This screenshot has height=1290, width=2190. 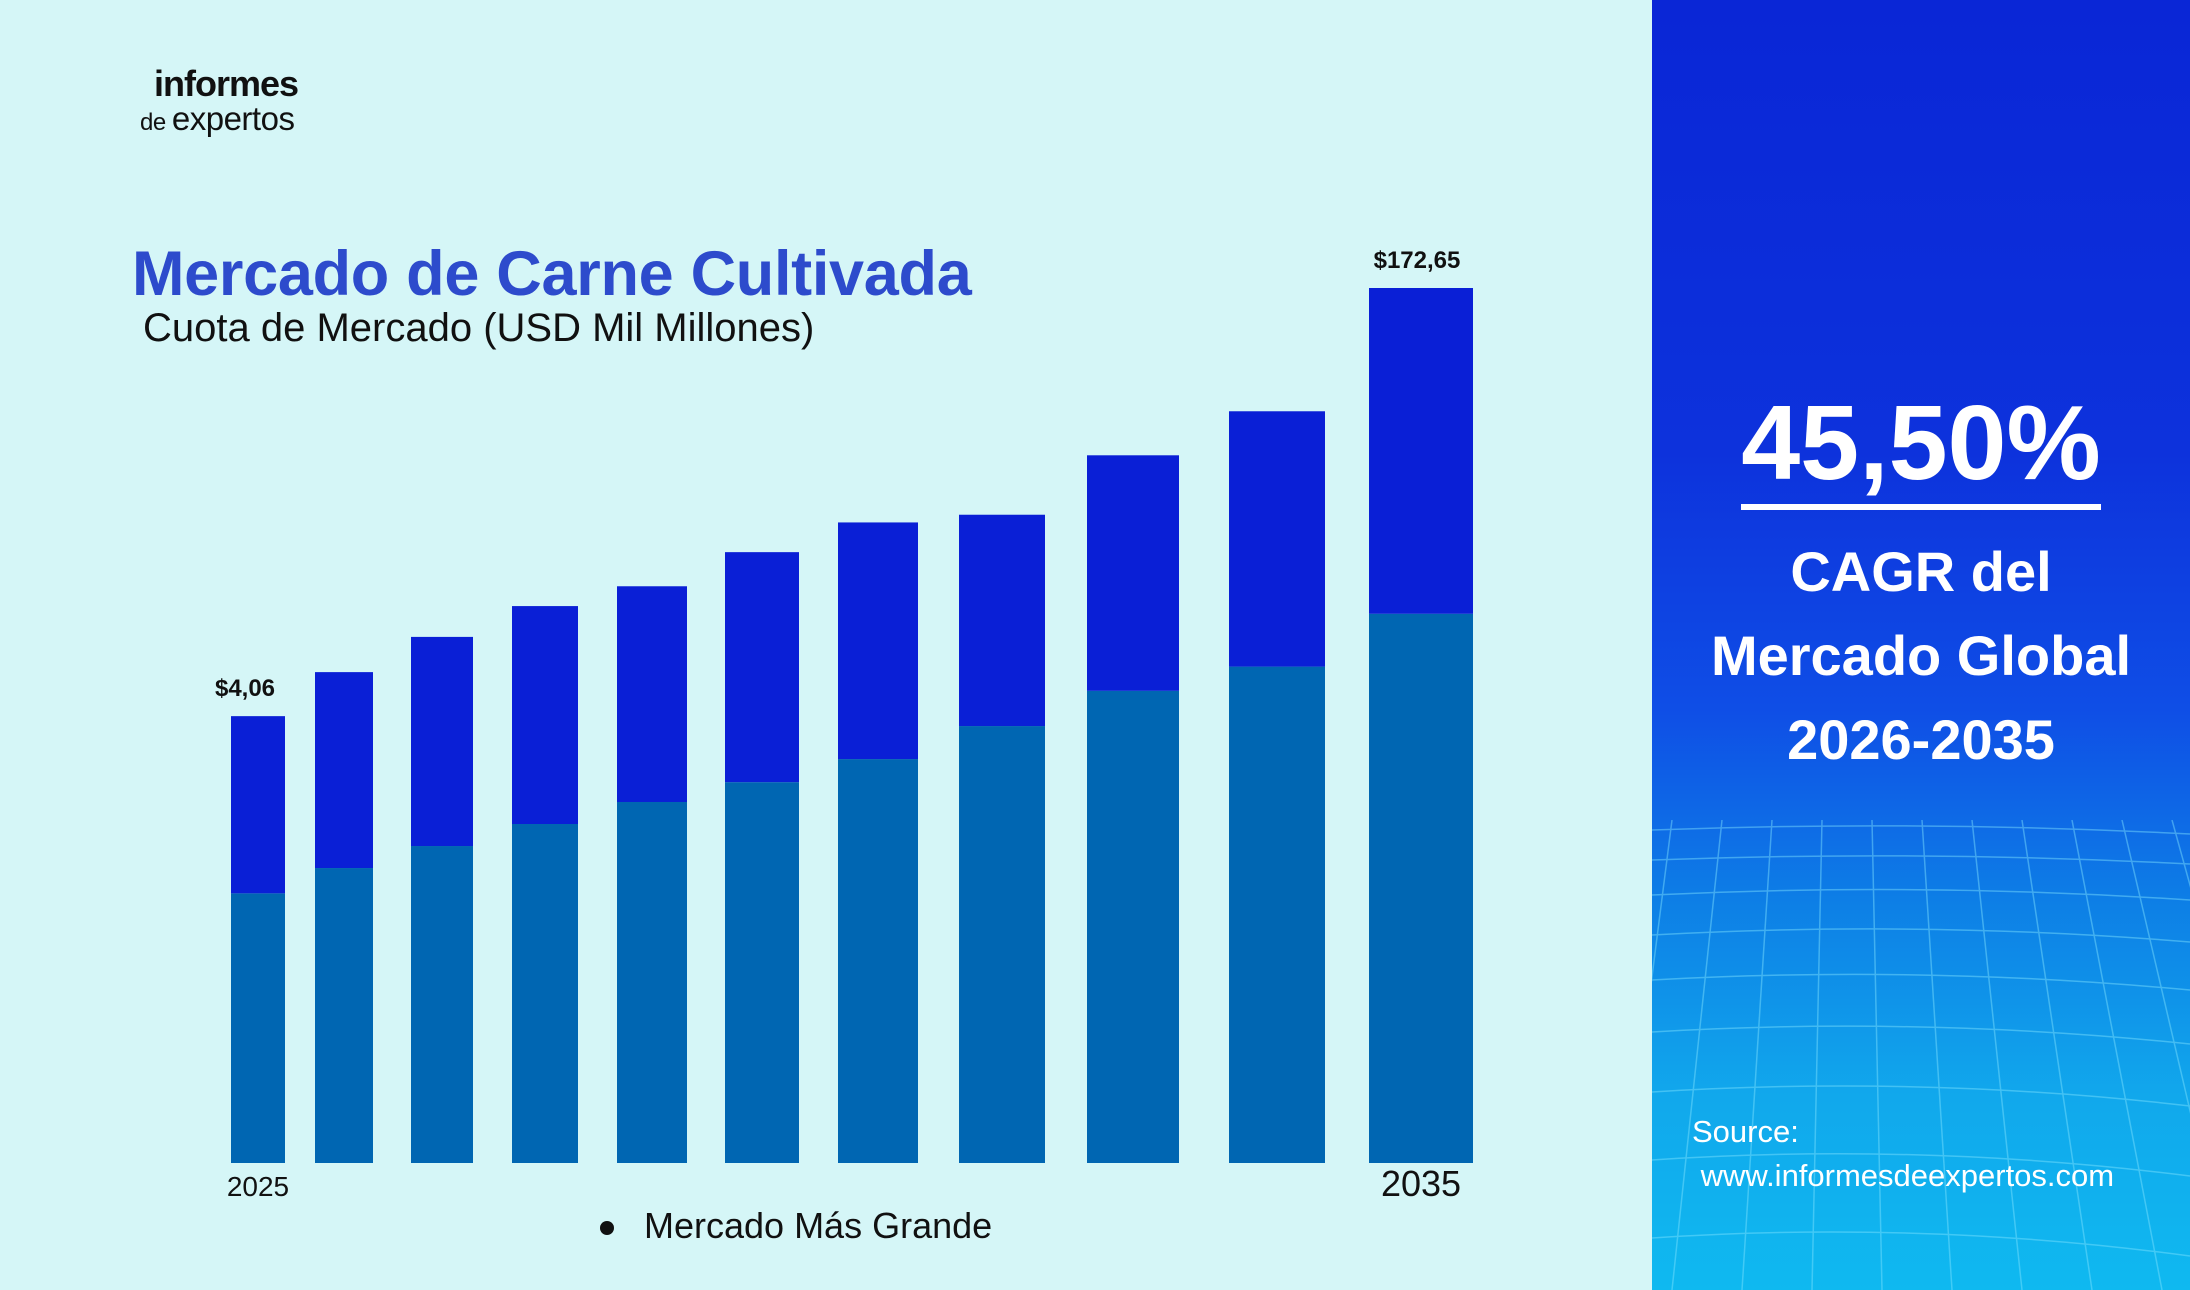 I want to click on bar-segment-2030-bottom, so click(x=762, y=972).